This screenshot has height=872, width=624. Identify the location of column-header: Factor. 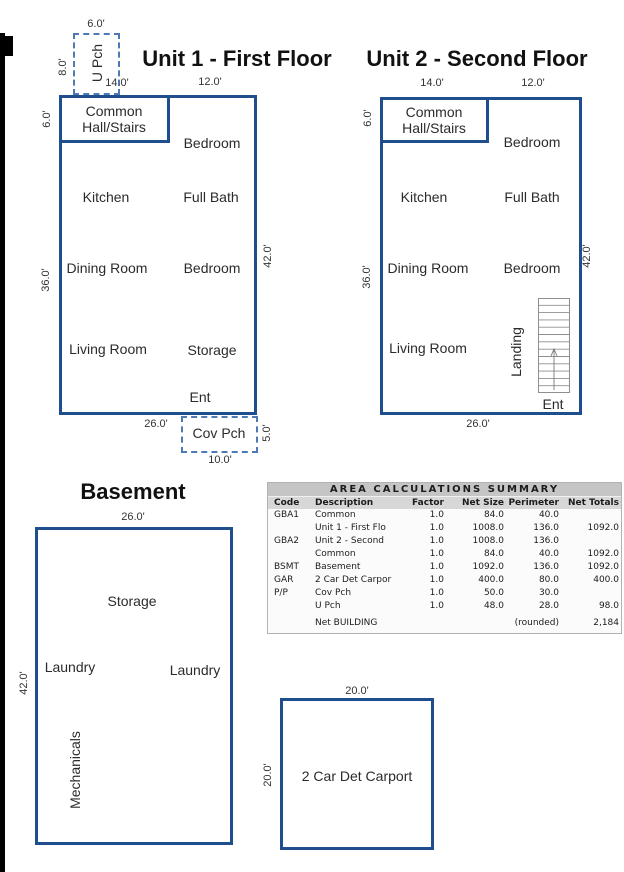
(428, 503).